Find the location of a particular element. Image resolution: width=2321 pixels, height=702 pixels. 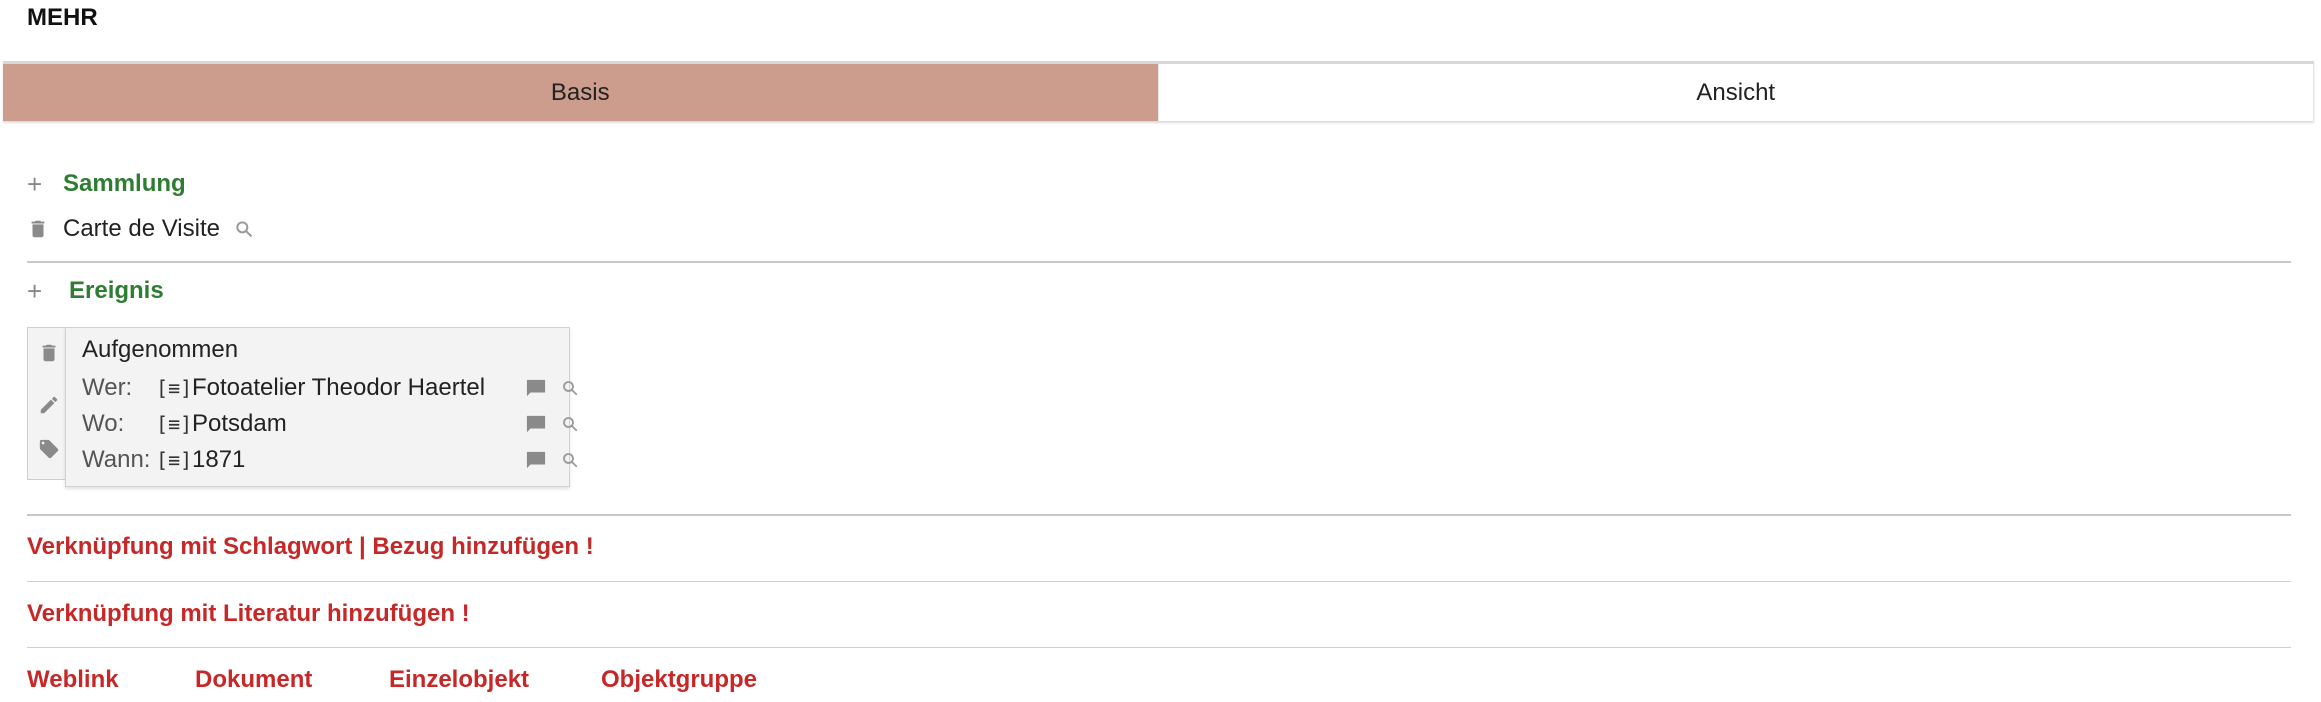

event-row-wer: Wer: [≡] Fotoatelier Theodor Haertel is located at coordinates (283, 388).